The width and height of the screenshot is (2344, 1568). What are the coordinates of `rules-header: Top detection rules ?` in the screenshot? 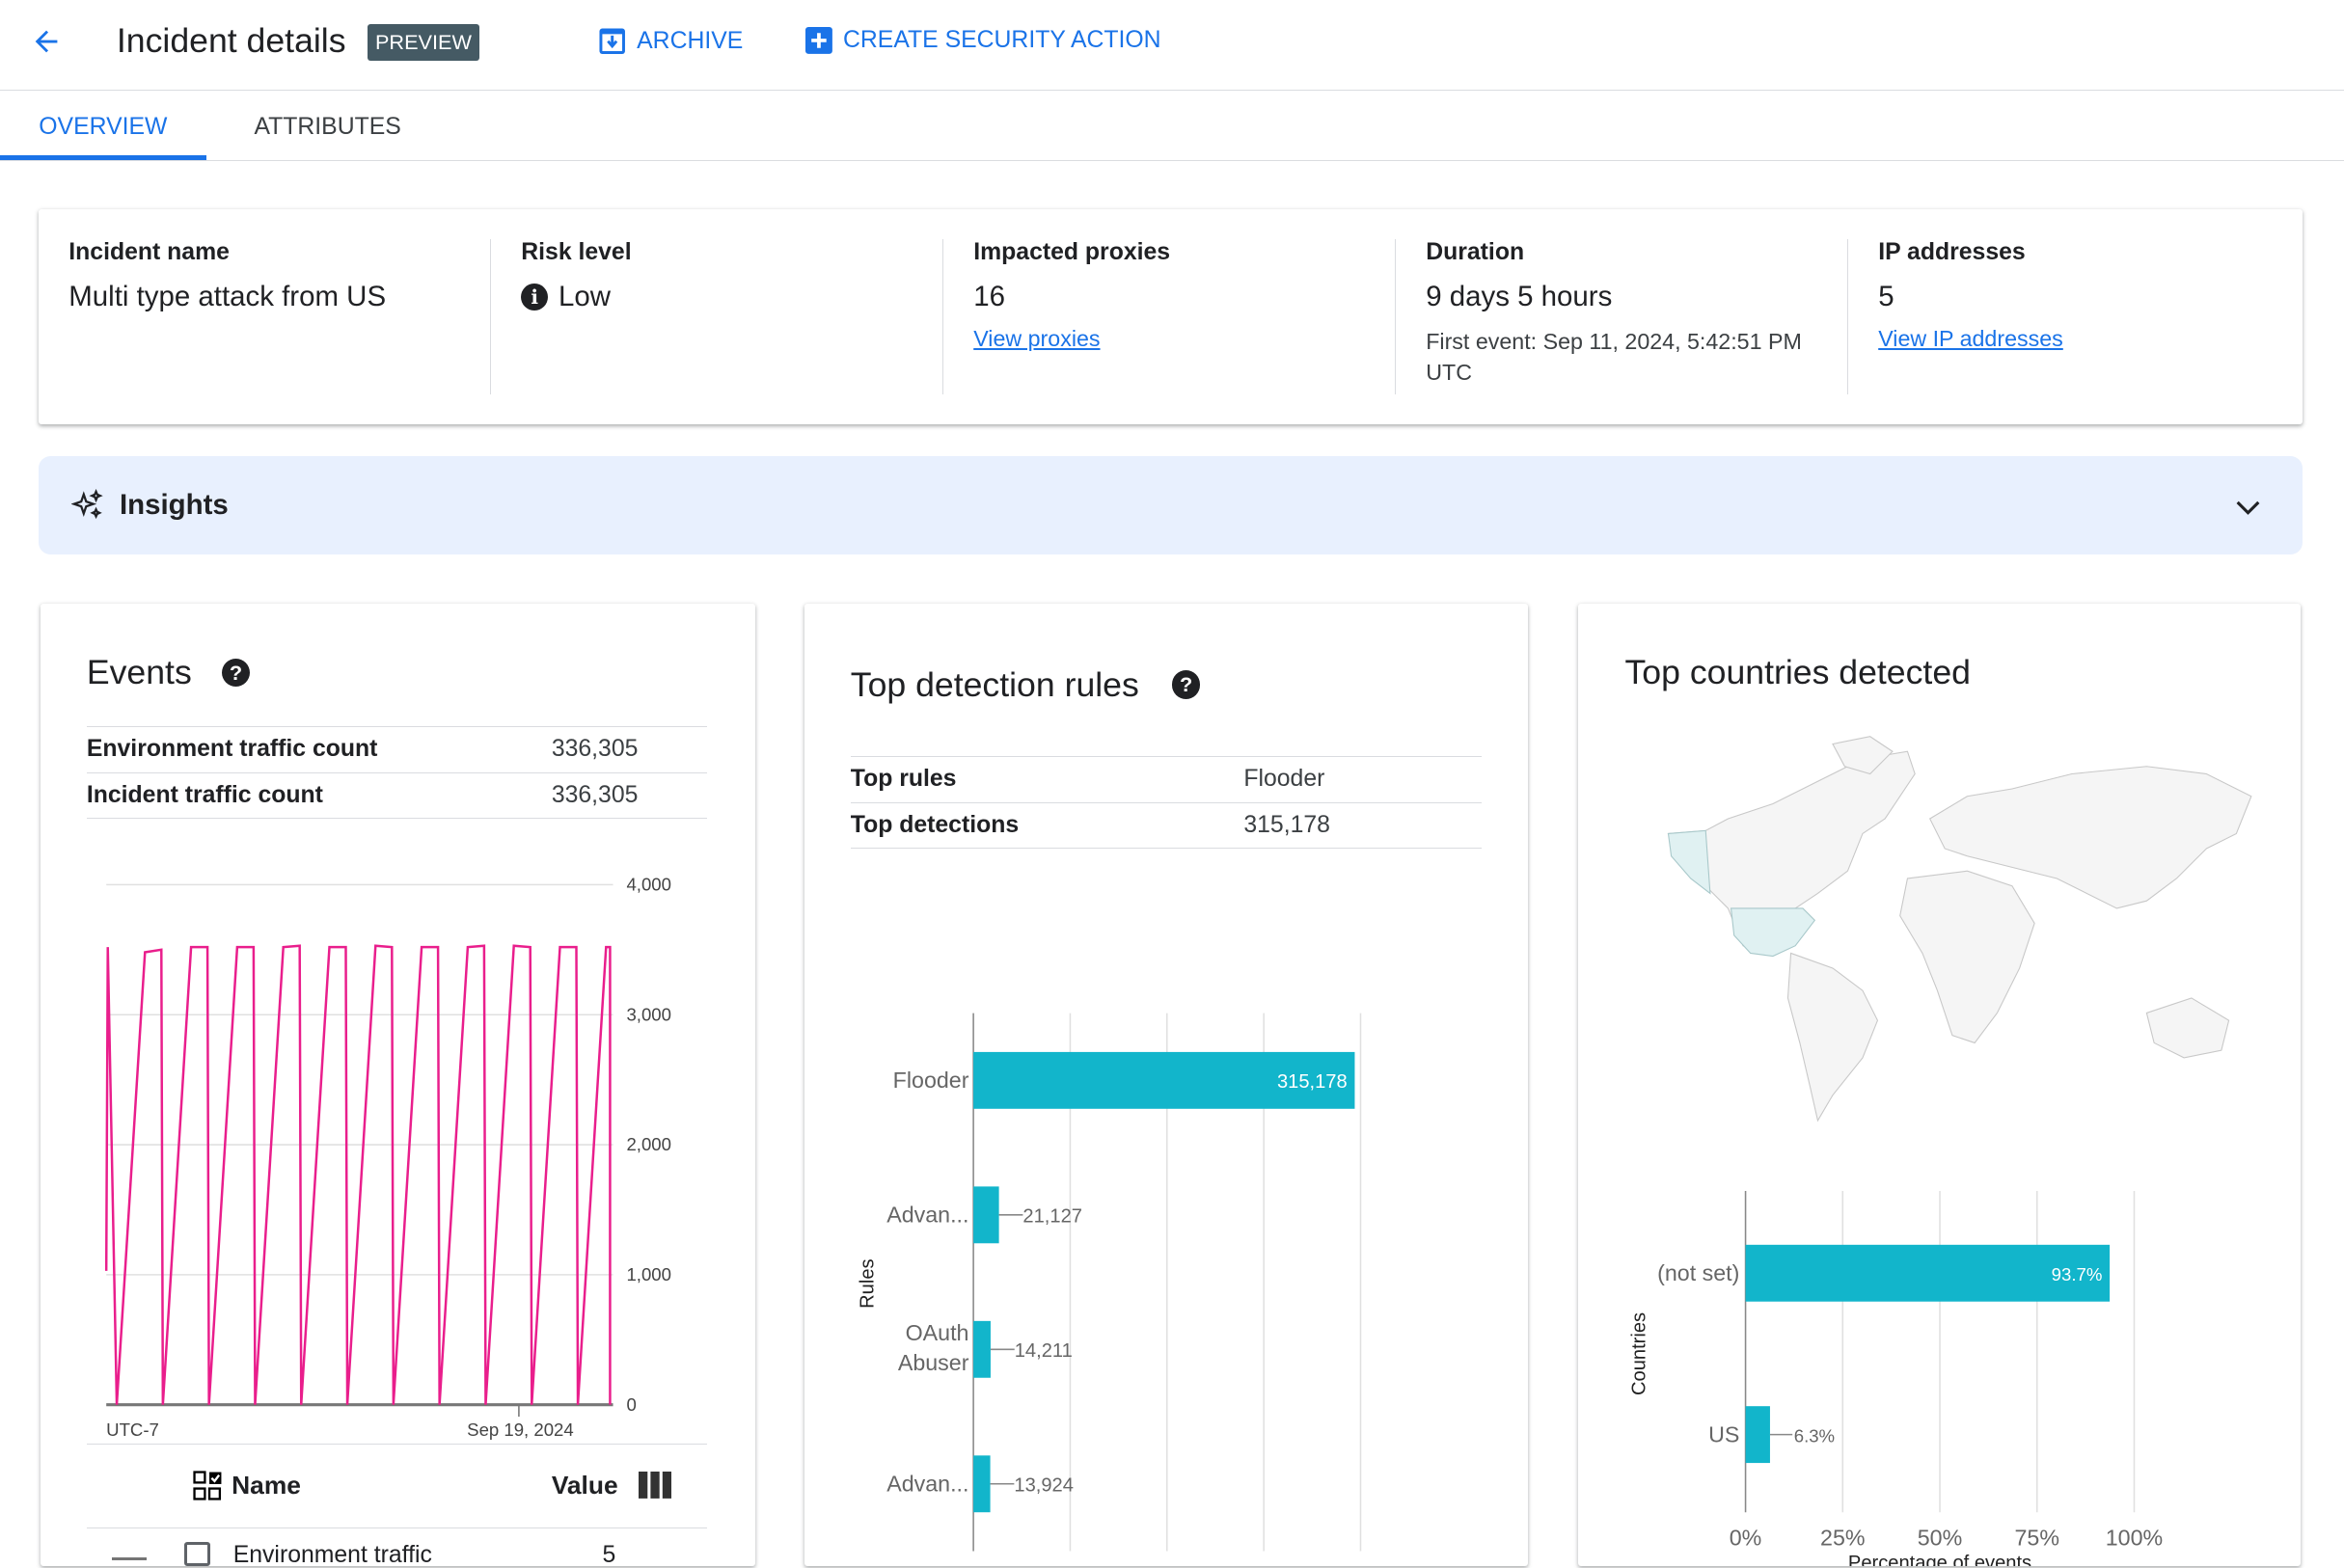 It's located at (1026, 685).